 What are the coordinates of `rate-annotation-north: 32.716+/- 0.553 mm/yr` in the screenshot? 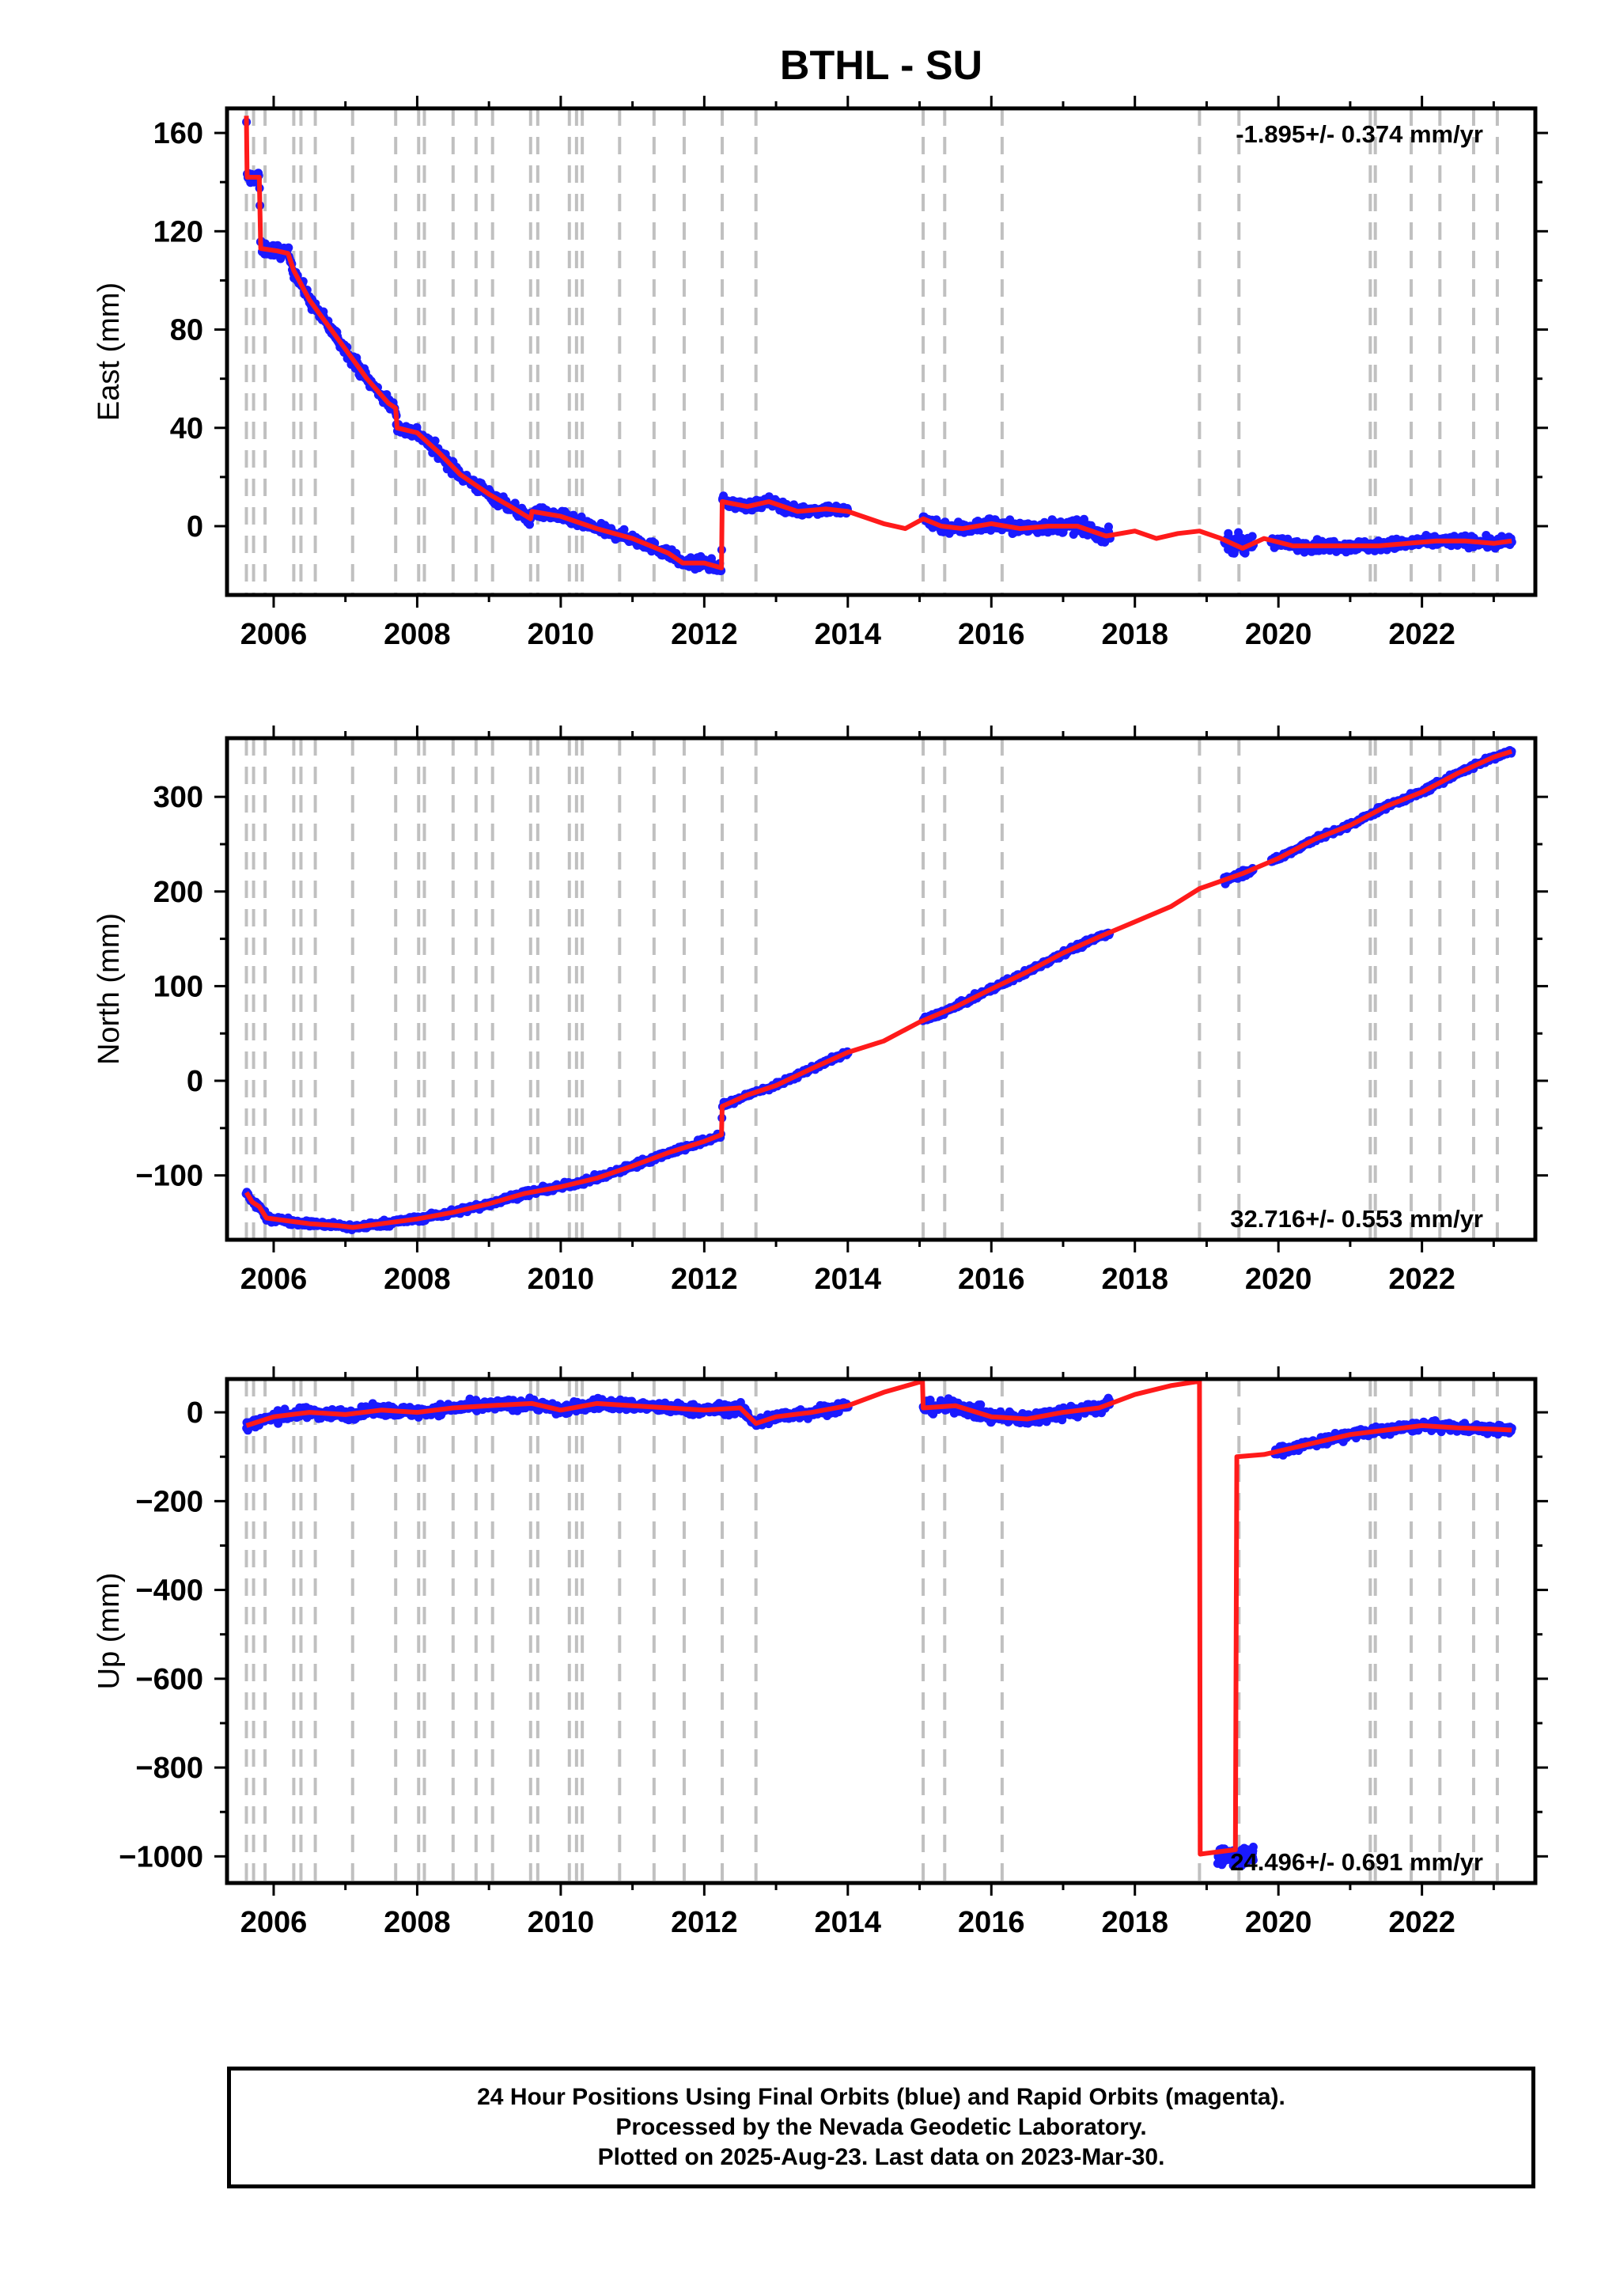 It's located at (1357, 1219).